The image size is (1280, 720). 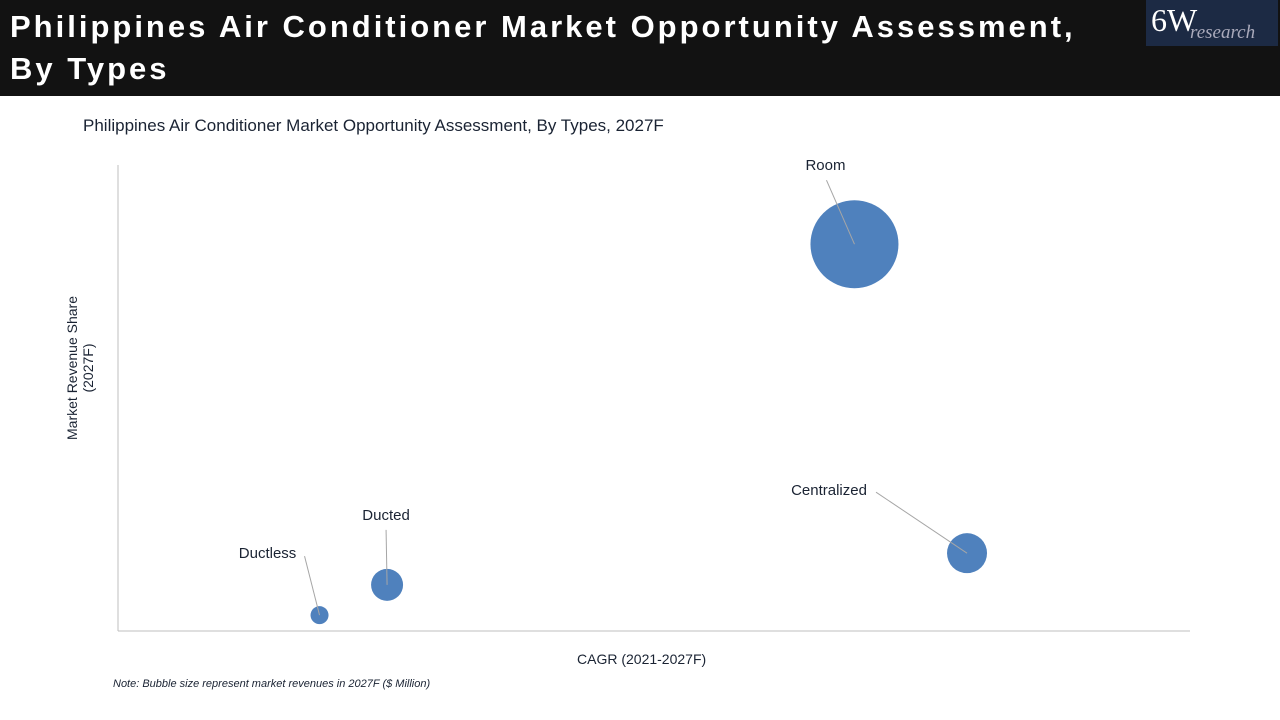 I want to click on bubble-label: Centralized, so click(x=829, y=490).